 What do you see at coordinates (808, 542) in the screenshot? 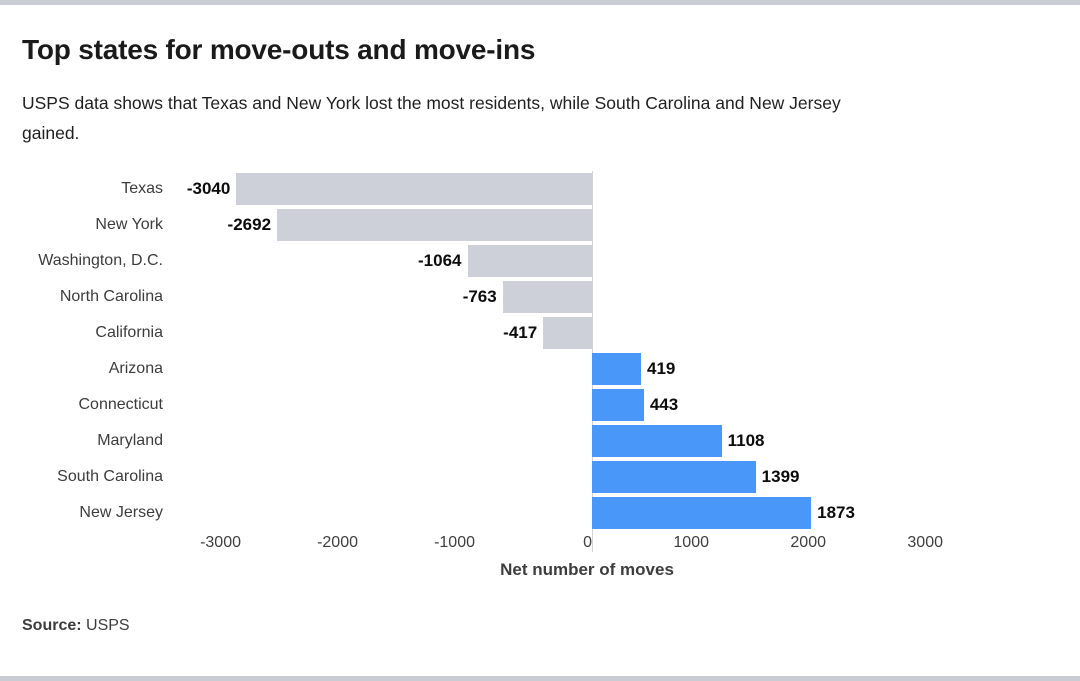
I see `x-tick-label: 2000` at bounding box center [808, 542].